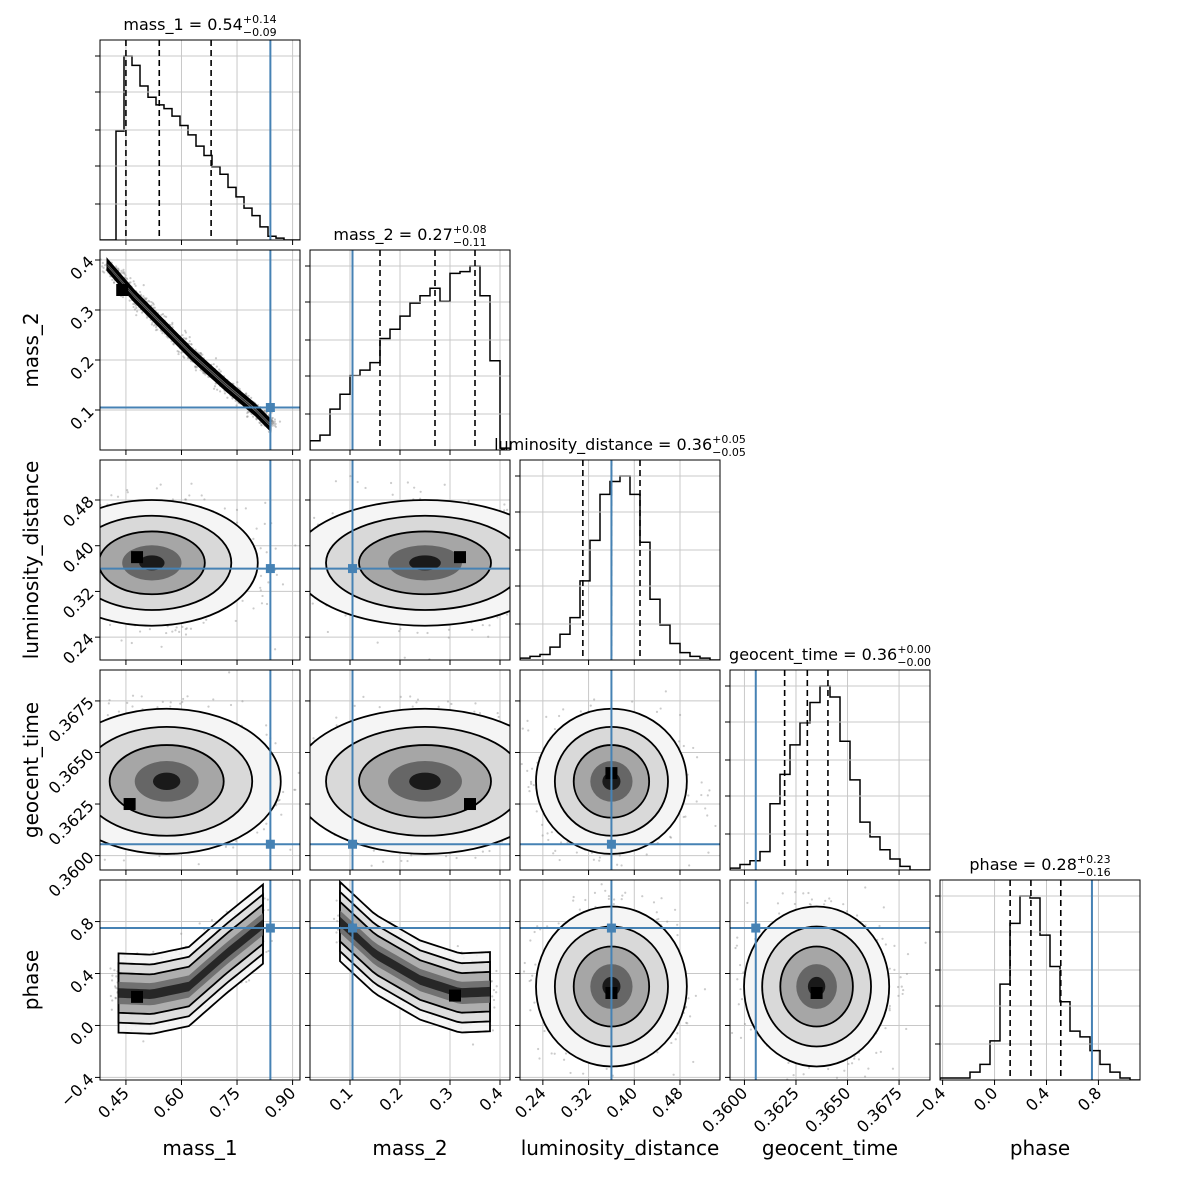 The height and width of the screenshot is (1180, 1180). I want to click on panel-luminosity_distance-vs-luminosity_distance, so click(618, 562).